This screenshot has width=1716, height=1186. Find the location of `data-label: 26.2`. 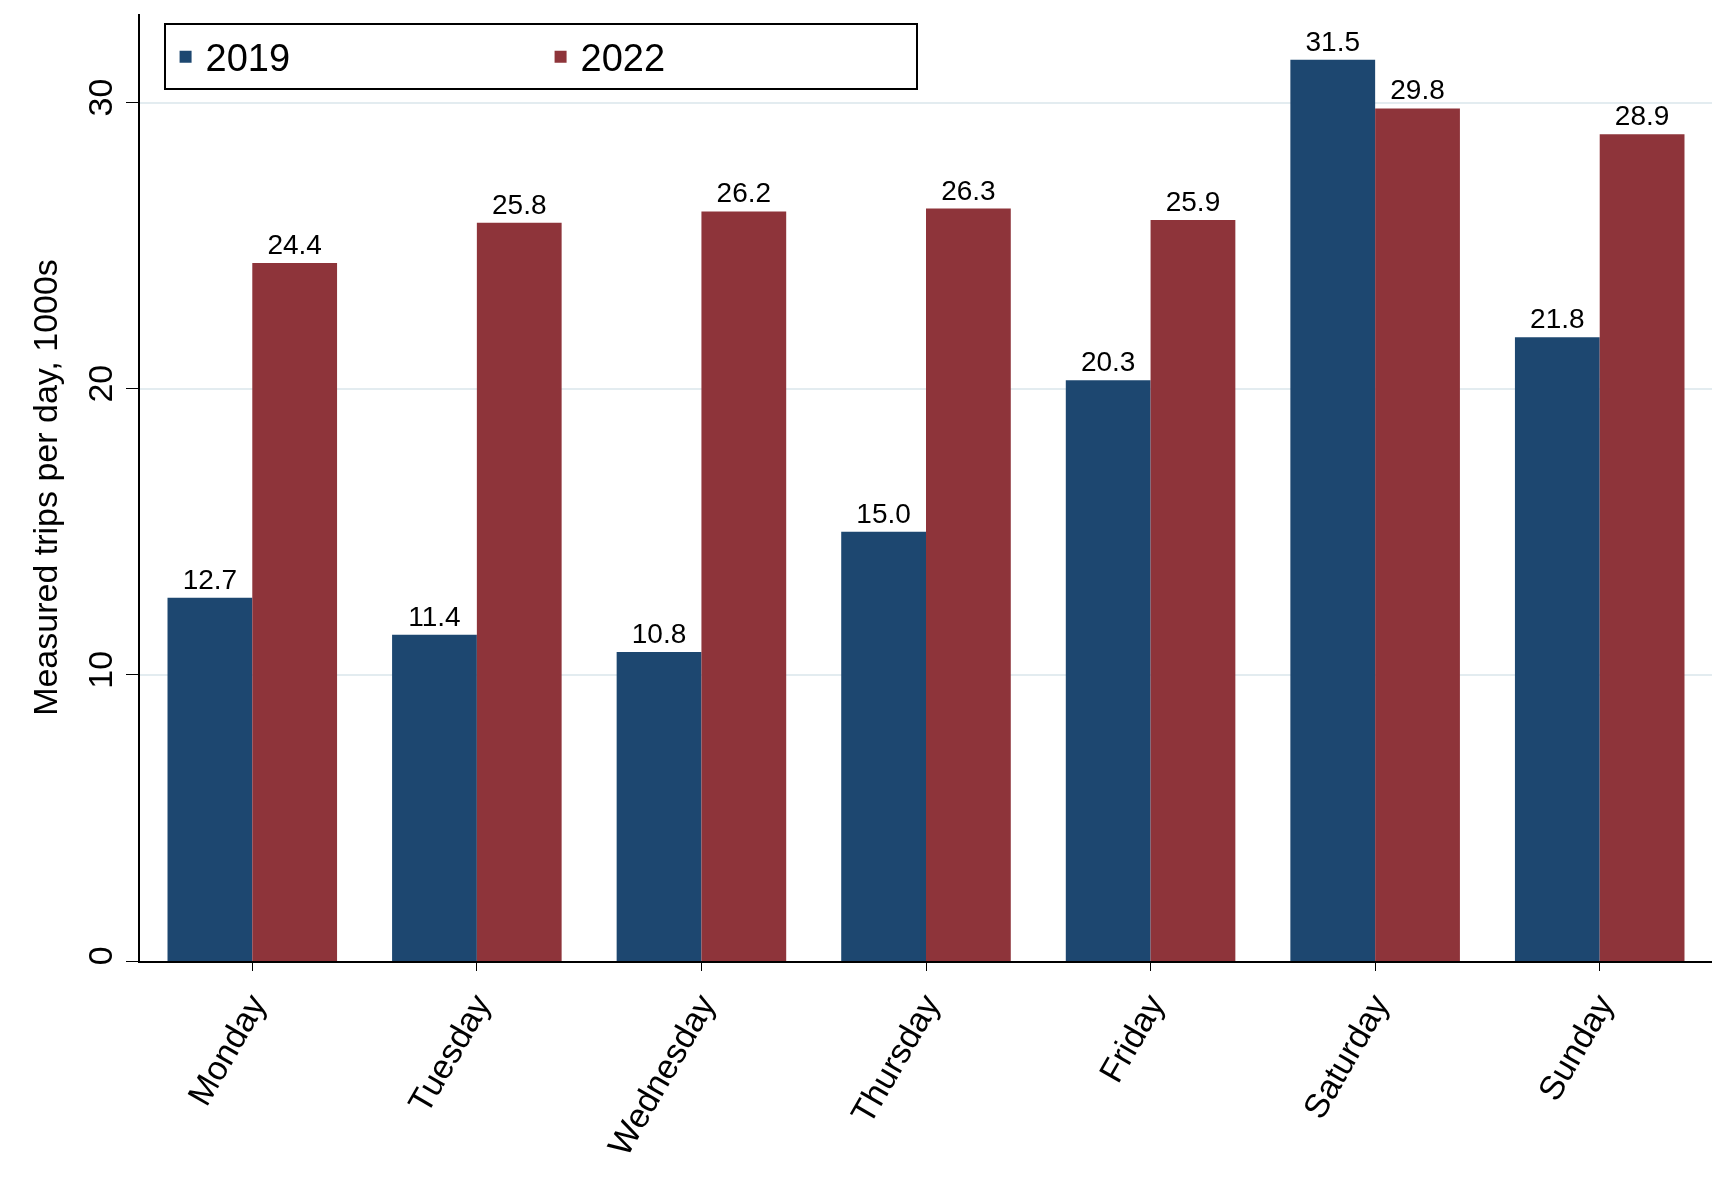

data-label: 26.2 is located at coordinates (744, 193).